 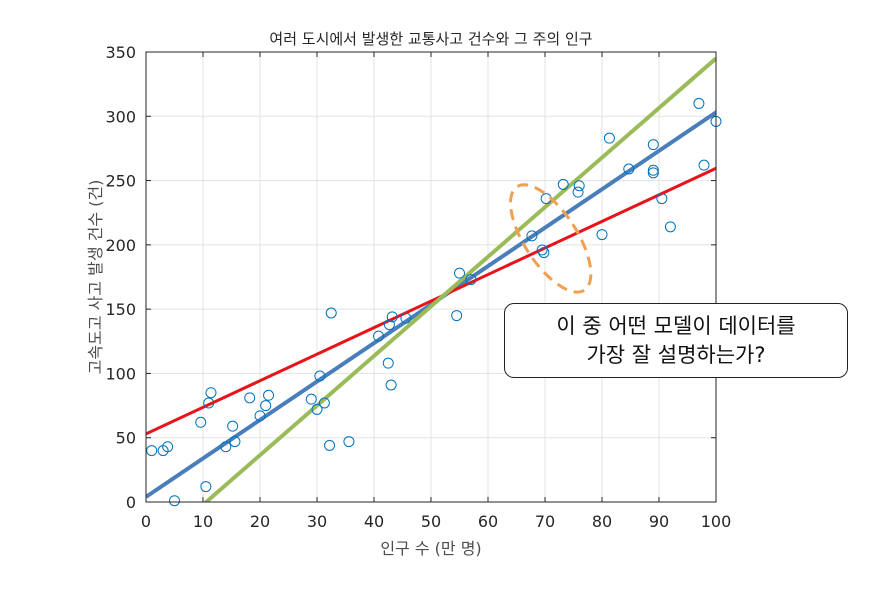 I want to click on y-axis-label: 고속도고 사고 발생 건수 (건), so click(x=95, y=277).